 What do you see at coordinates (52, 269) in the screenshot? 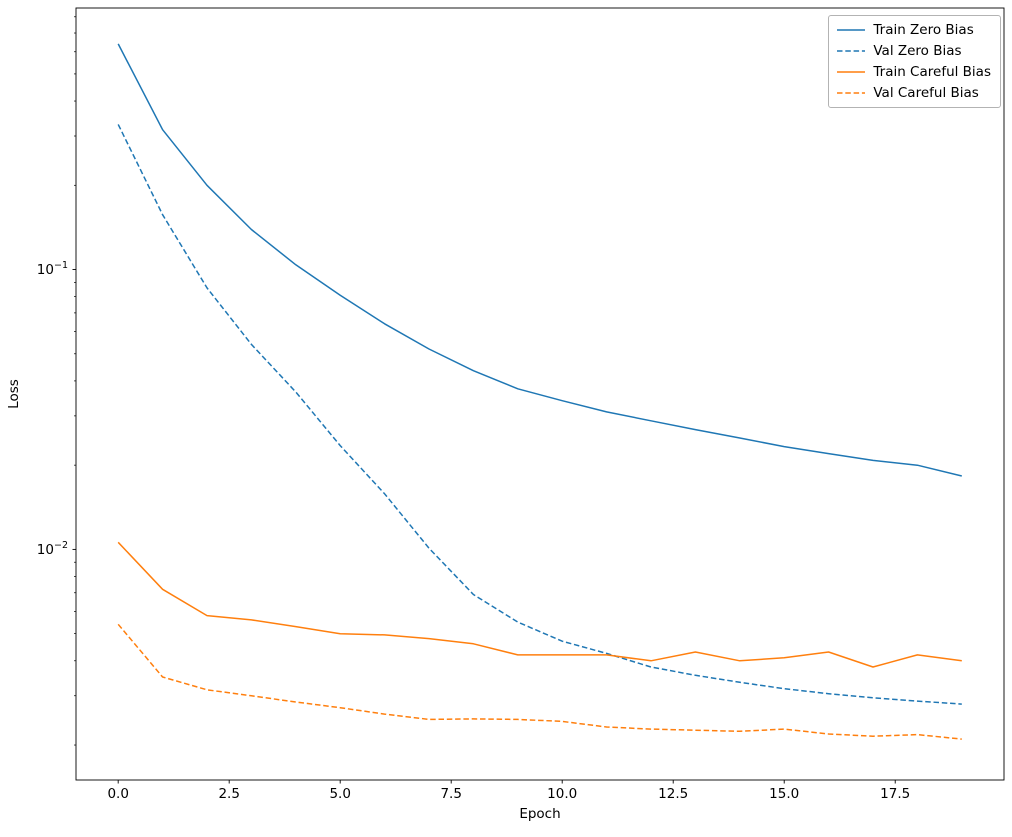
I see `y-tick-label: 10⁻¹` at bounding box center [52, 269].